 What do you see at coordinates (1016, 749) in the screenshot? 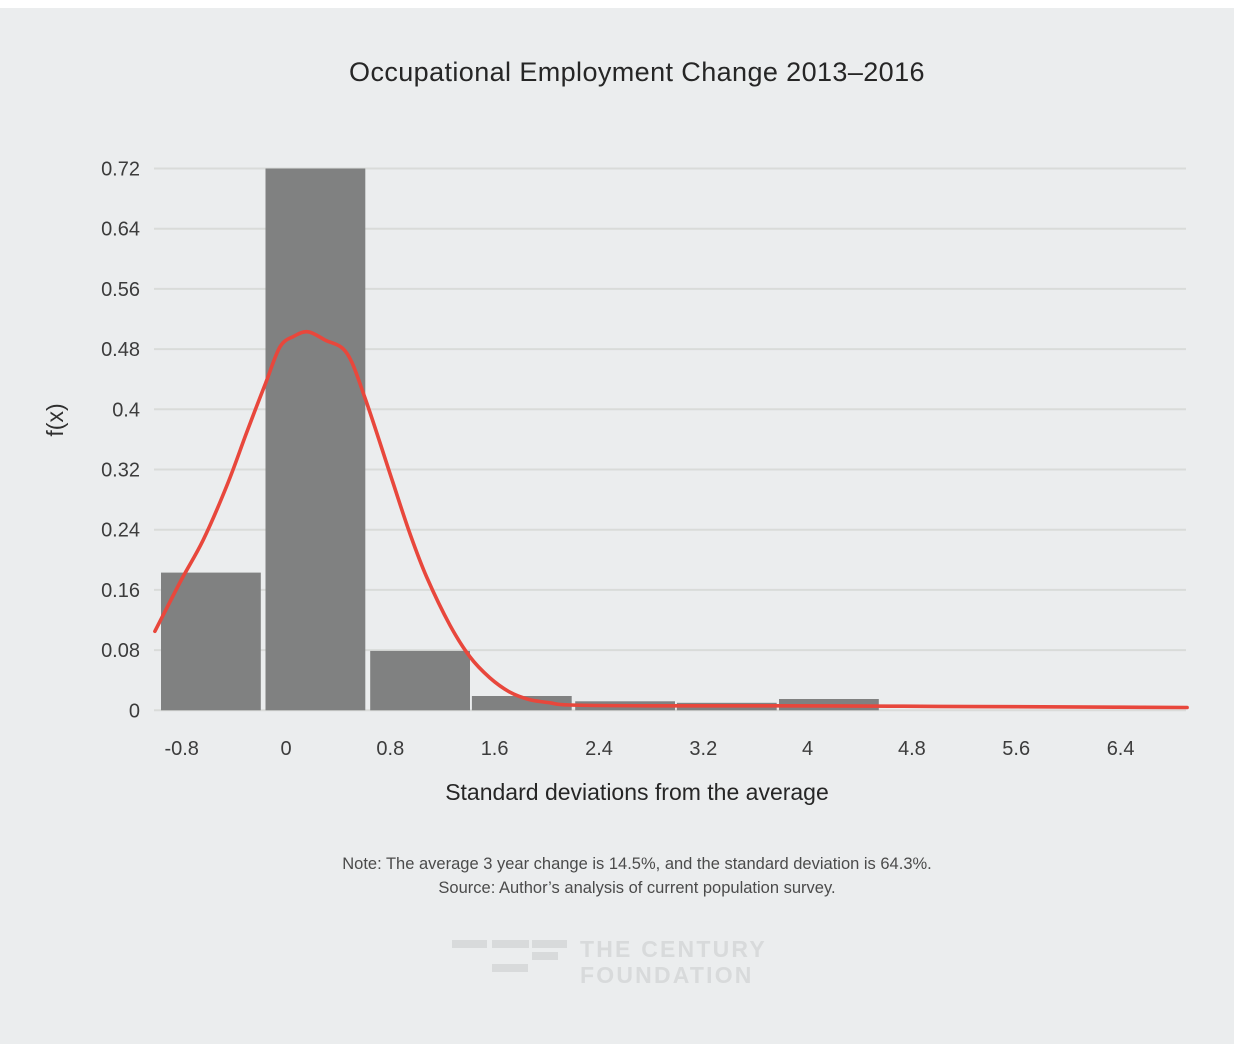
I see `x-tick-label: 5.6` at bounding box center [1016, 749].